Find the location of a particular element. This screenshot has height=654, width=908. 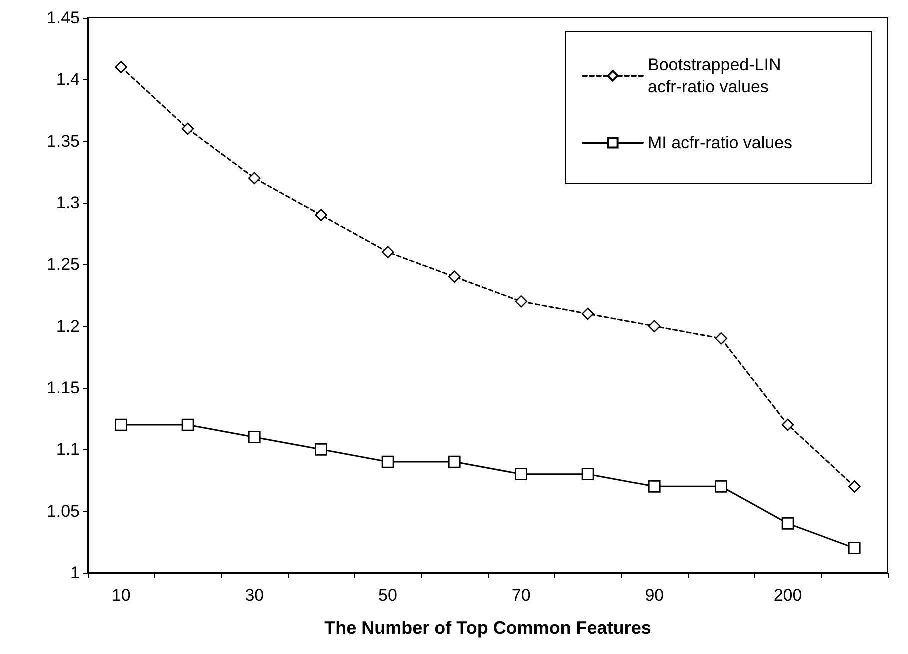

y-tick-label: 1.4 is located at coordinates (68, 80).